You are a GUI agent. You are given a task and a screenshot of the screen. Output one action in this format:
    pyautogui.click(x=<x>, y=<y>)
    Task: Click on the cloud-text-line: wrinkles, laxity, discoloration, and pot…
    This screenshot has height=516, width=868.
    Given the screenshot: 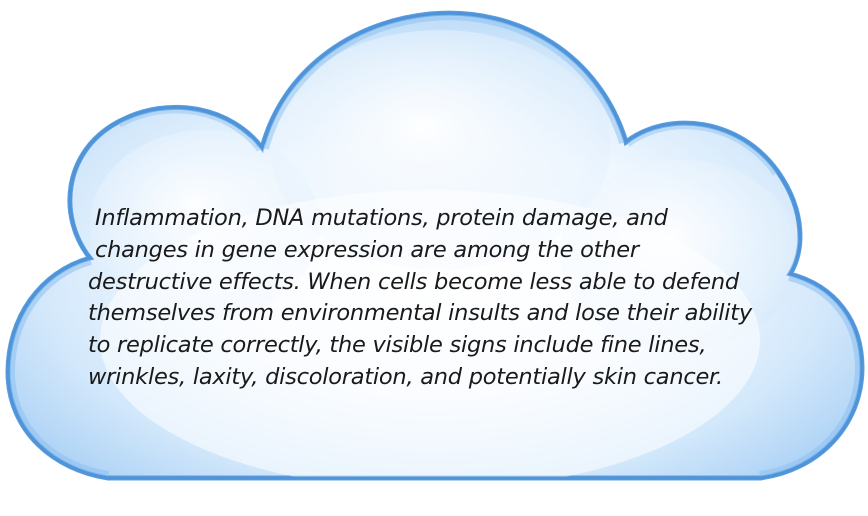 What is the action you would take?
    pyautogui.click(x=405, y=376)
    